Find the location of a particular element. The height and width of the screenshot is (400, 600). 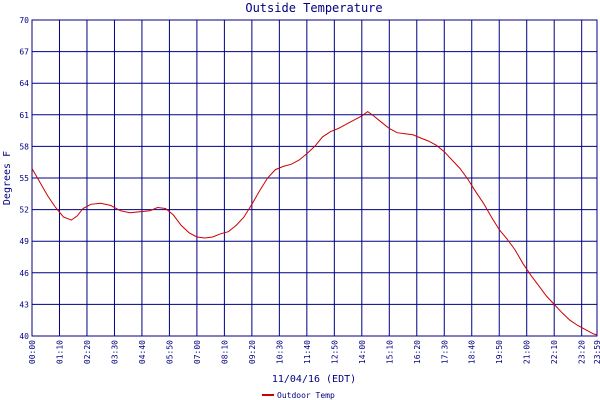

x-tick-label: 05:50 is located at coordinates (169, 352).